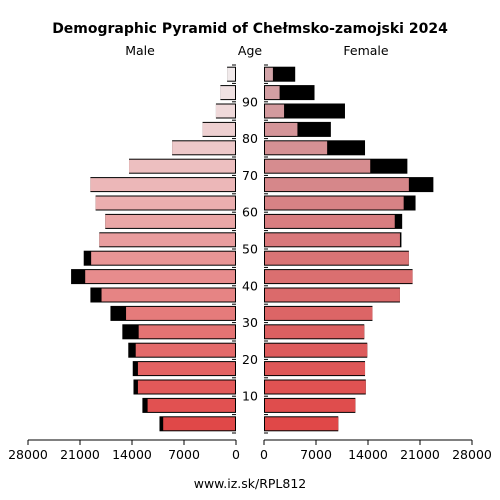 The image size is (500, 500). What do you see at coordinates (250, 322) in the screenshot?
I see `age-tick-label: 30` at bounding box center [250, 322].